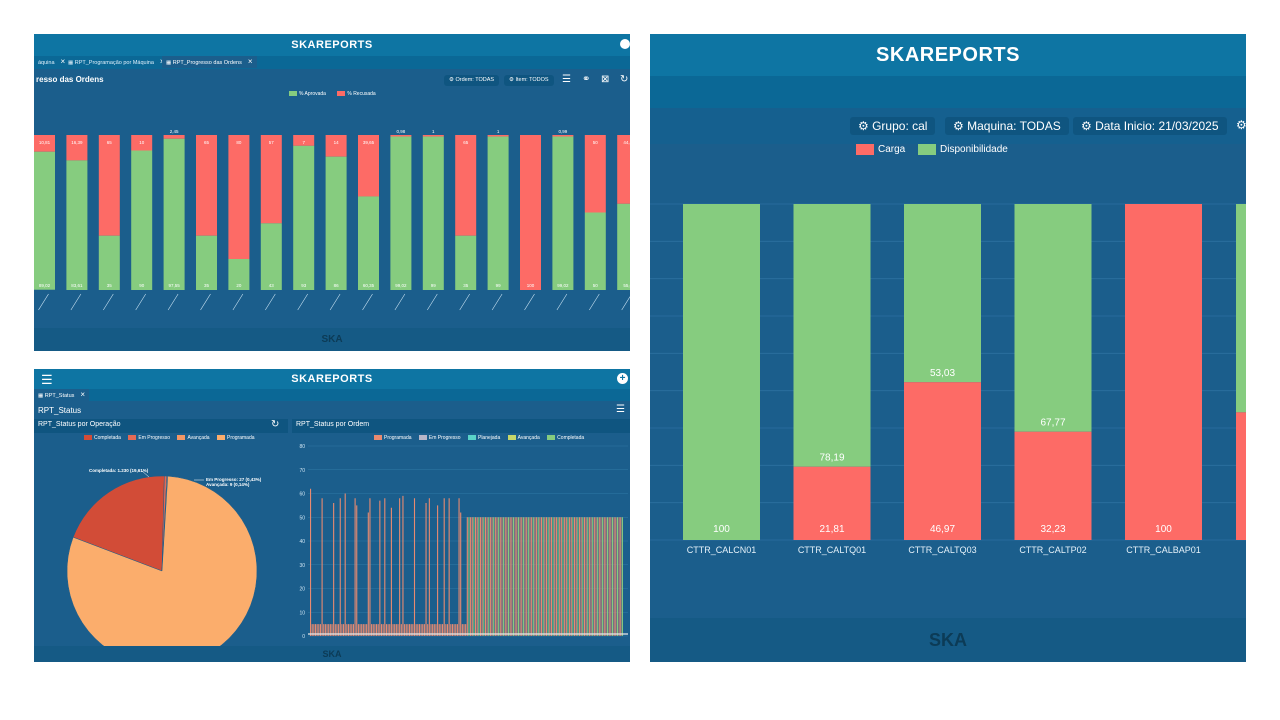 The width and height of the screenshot is (1280, 720). Describe the element at coordinates (1163, 372) in the screenshot. I see `carga-bar` at that location.